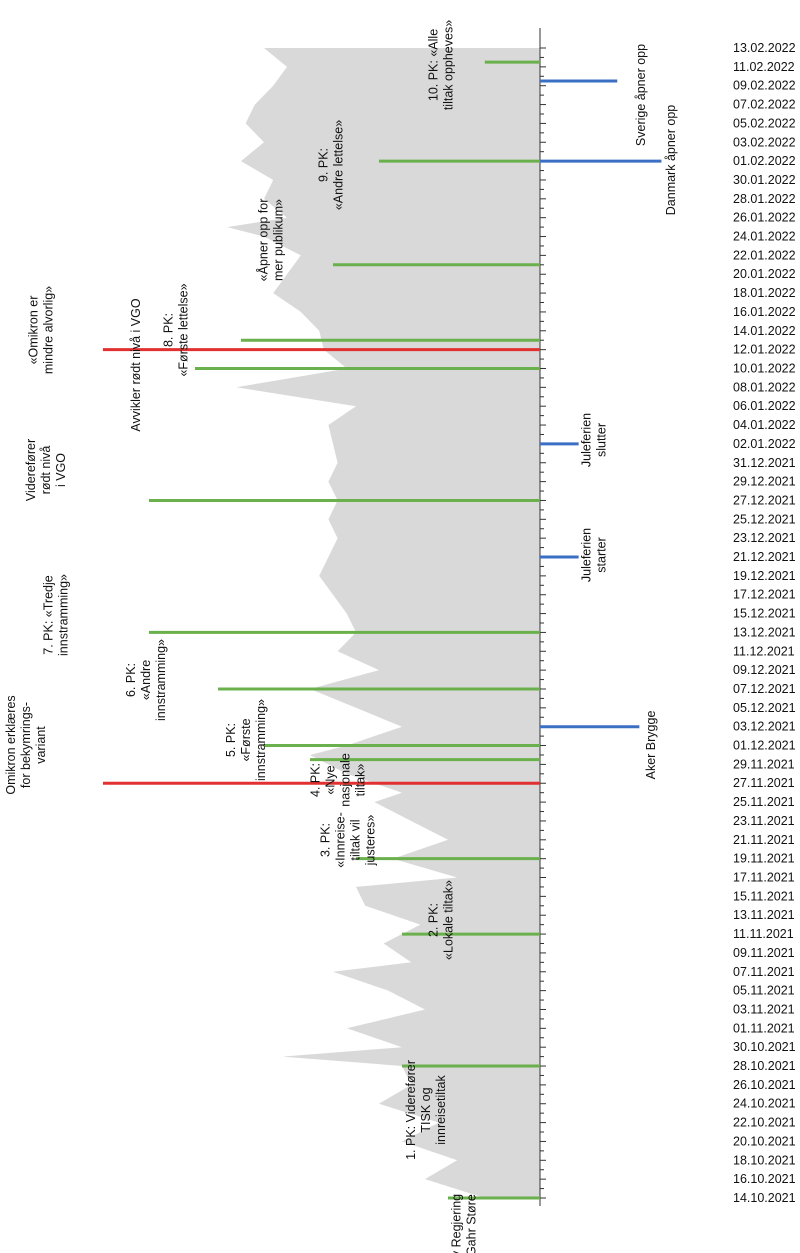 The width and height of the screenshot is (800, 1253). What do you see at coordinates (457, 1223) in the screenshot?
I see `event-label-line: Ny Regjering` at bounding box center [457, 1223].